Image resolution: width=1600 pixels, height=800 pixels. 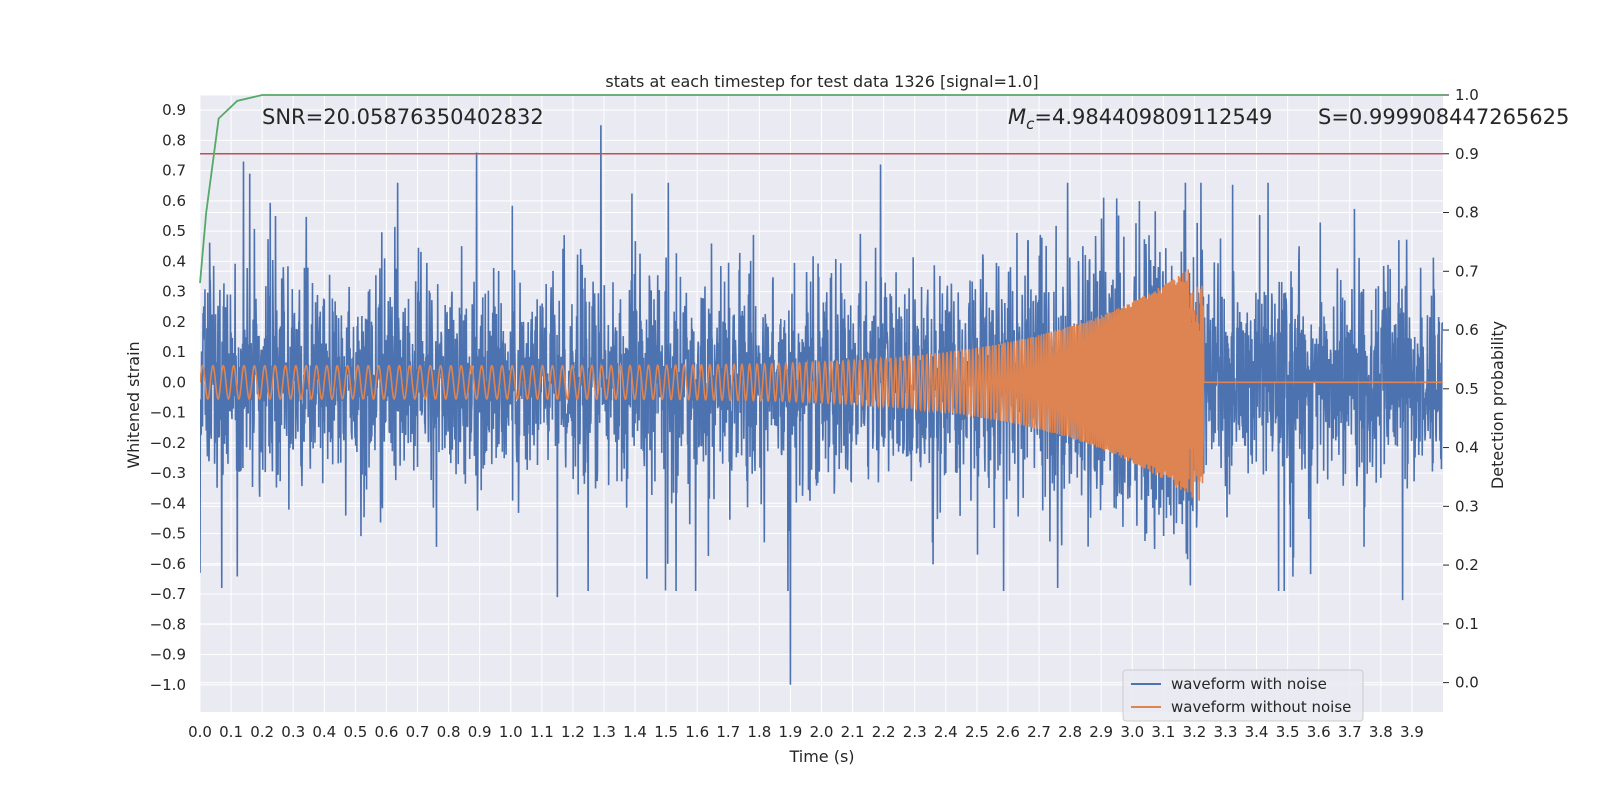 I want to click on x-tick-label: 1.7, so click(x=728, y=732).